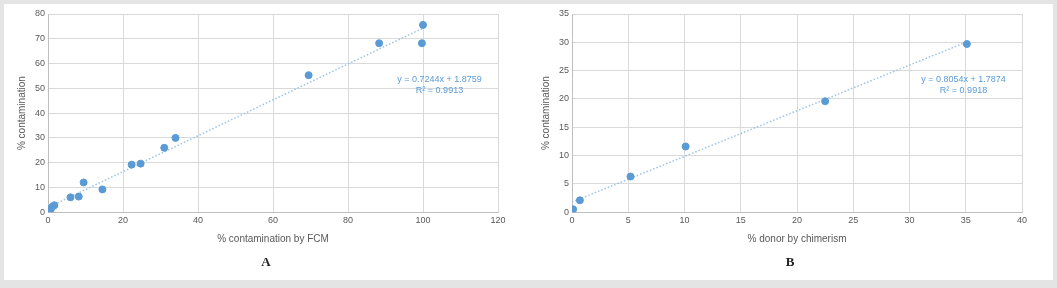 The image size is (1057, 288). I want to click on y-tick-label: 35, so click(564, 13).